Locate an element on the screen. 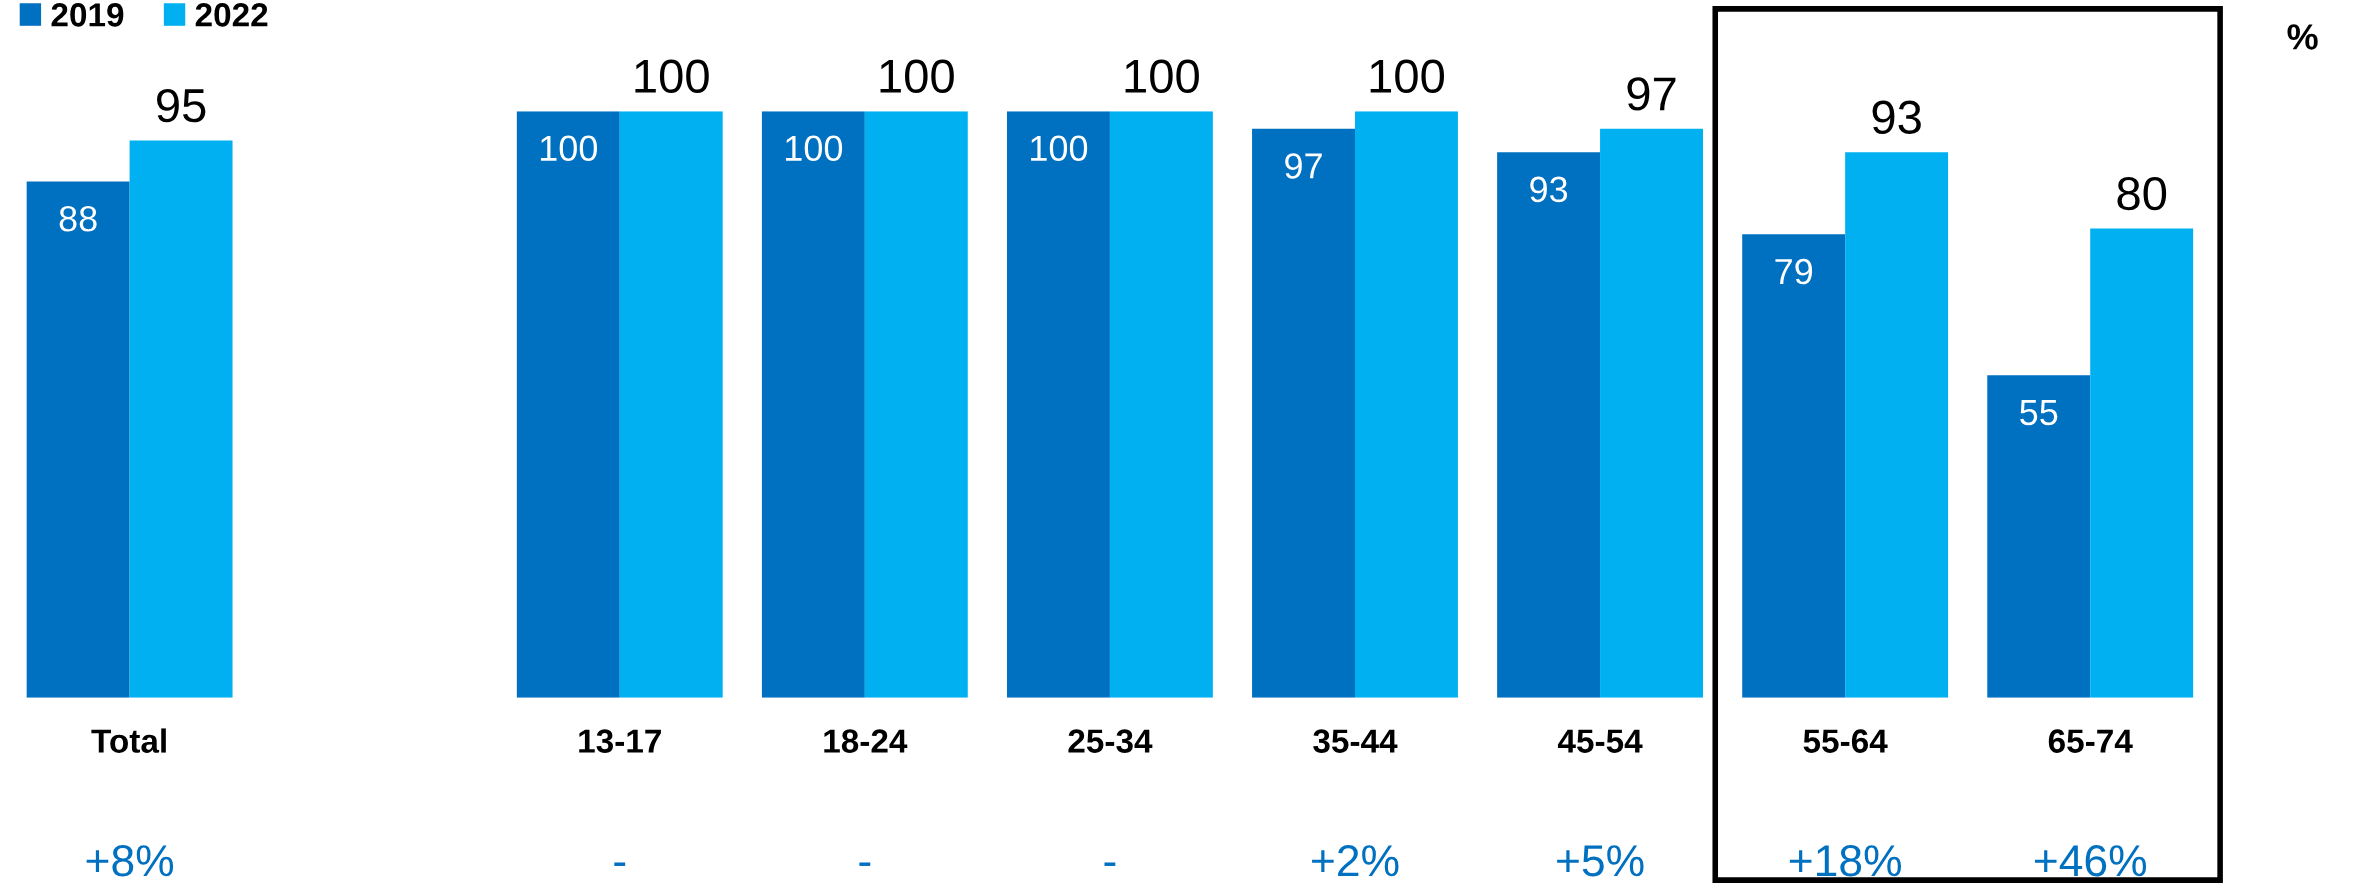 This screenshot has height=889, width=2354. x-tick-label: 65-74 is located at coordinates (2090, 741).